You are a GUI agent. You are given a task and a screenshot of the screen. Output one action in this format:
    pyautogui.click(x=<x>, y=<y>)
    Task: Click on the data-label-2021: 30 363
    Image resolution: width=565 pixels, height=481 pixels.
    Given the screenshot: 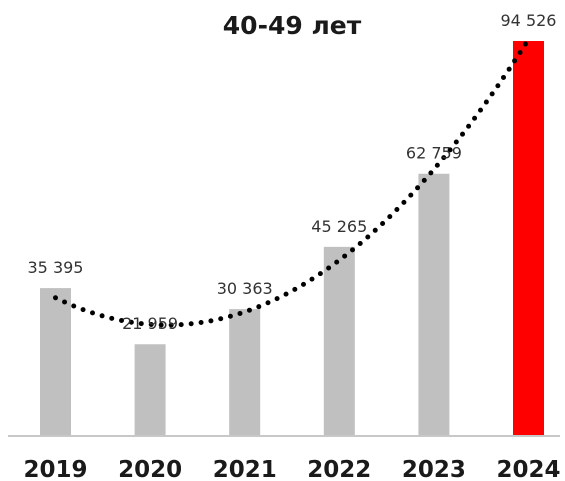 What is the action you would take?
    pyautogui.click(x=245, y=288)
    